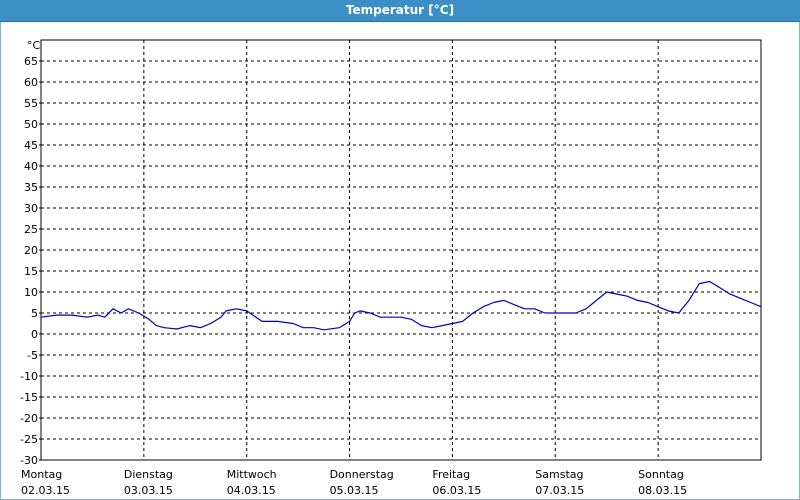  I want to click on x-tick-date: 06.03.15, so click(456, 490).